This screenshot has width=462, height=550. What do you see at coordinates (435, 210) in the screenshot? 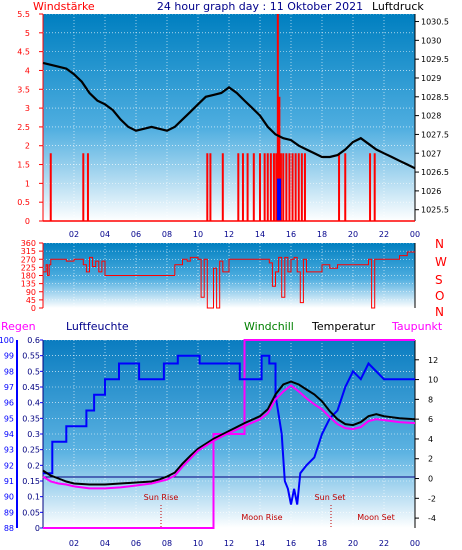
I see `pressure-tick-label: 1025.5` at bounding box center [435, 210].